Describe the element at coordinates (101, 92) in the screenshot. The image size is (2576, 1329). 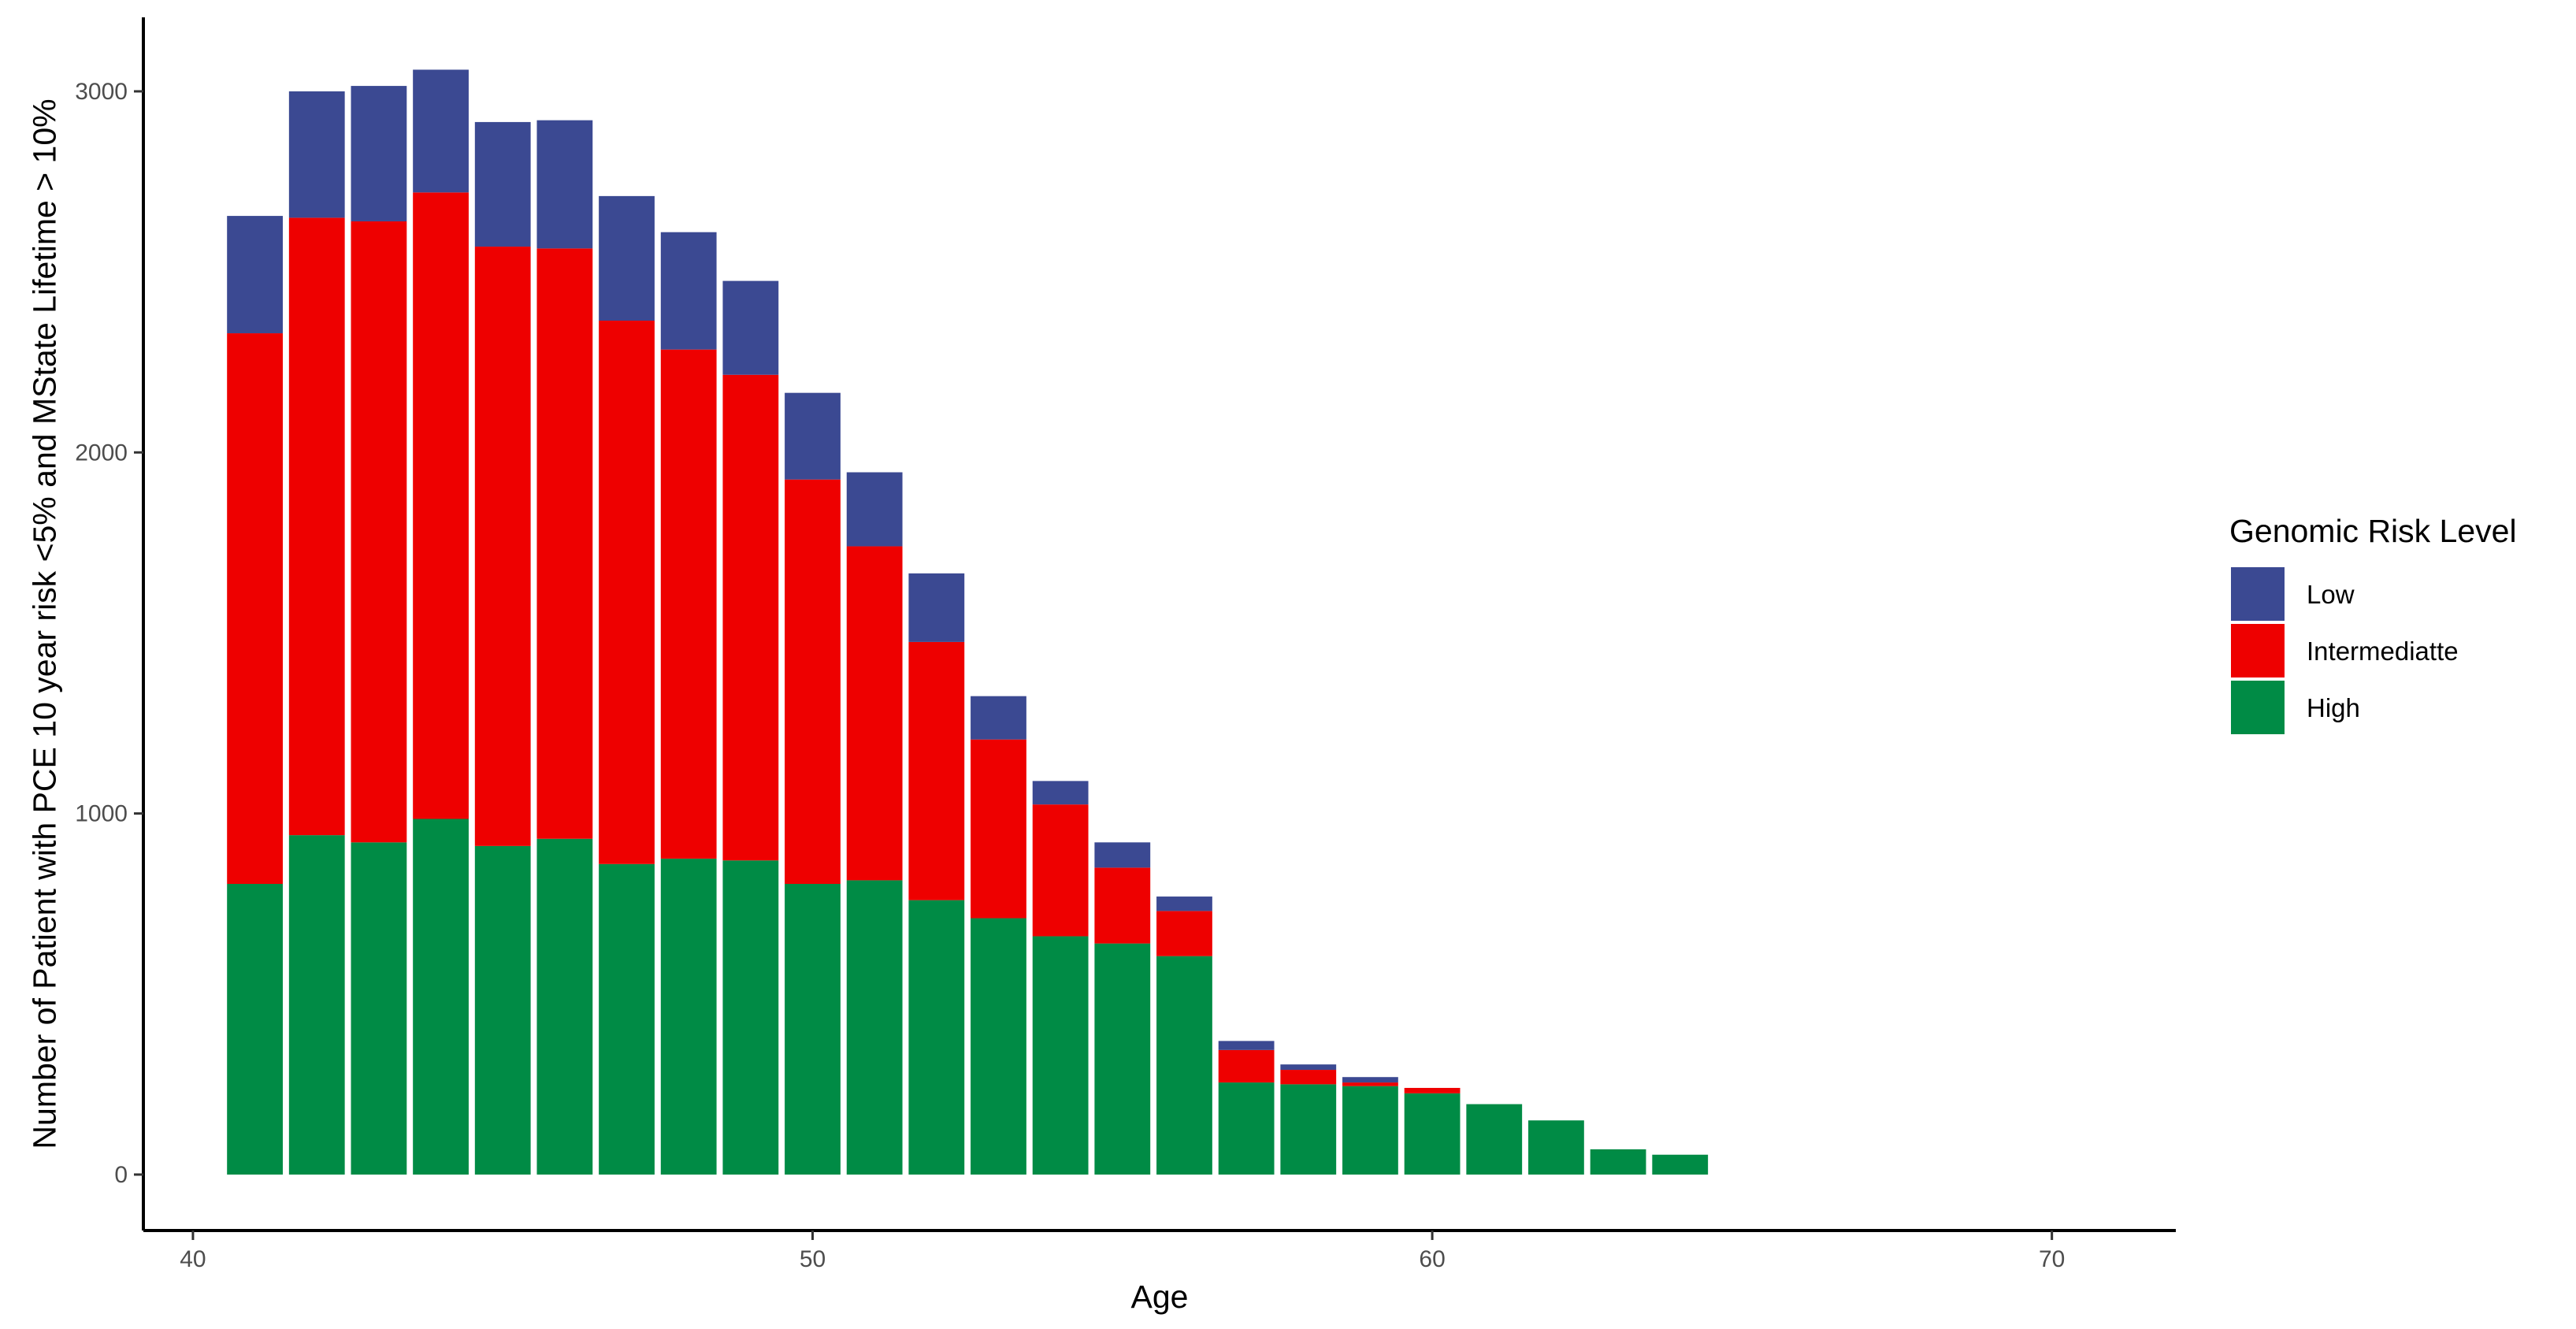
I see `y-tick-label: 3000` at that location.